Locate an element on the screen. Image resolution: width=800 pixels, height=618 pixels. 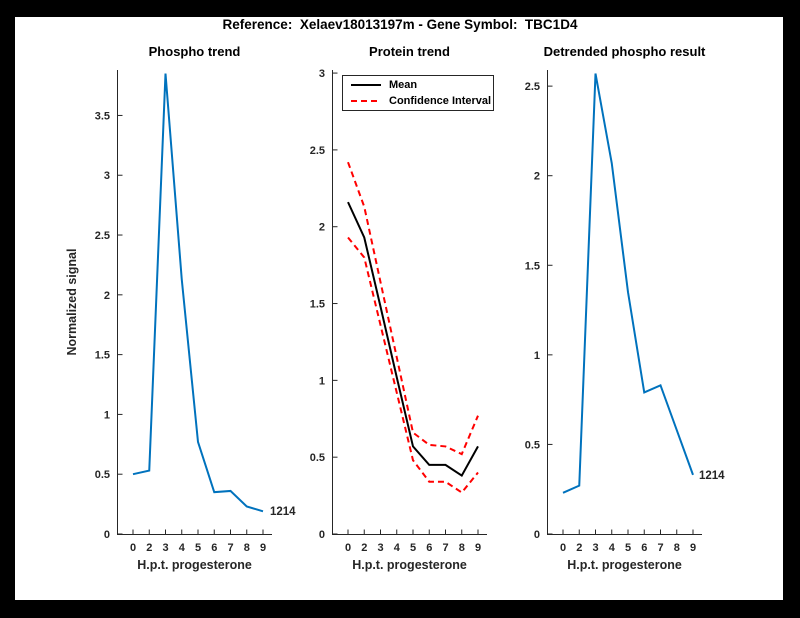
legend-label-mean: Mean is located at coordinates (403, 84).